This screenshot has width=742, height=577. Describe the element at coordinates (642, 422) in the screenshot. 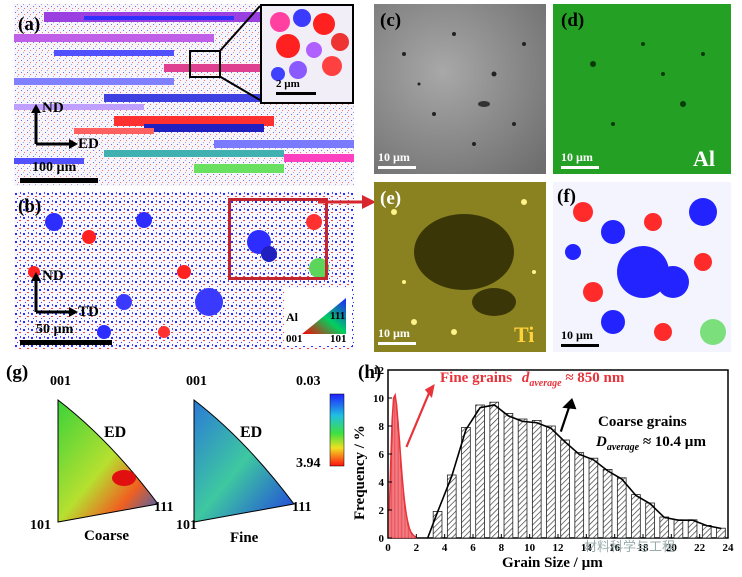

I see `coarse-grains-label: Coarse grains` at that location.